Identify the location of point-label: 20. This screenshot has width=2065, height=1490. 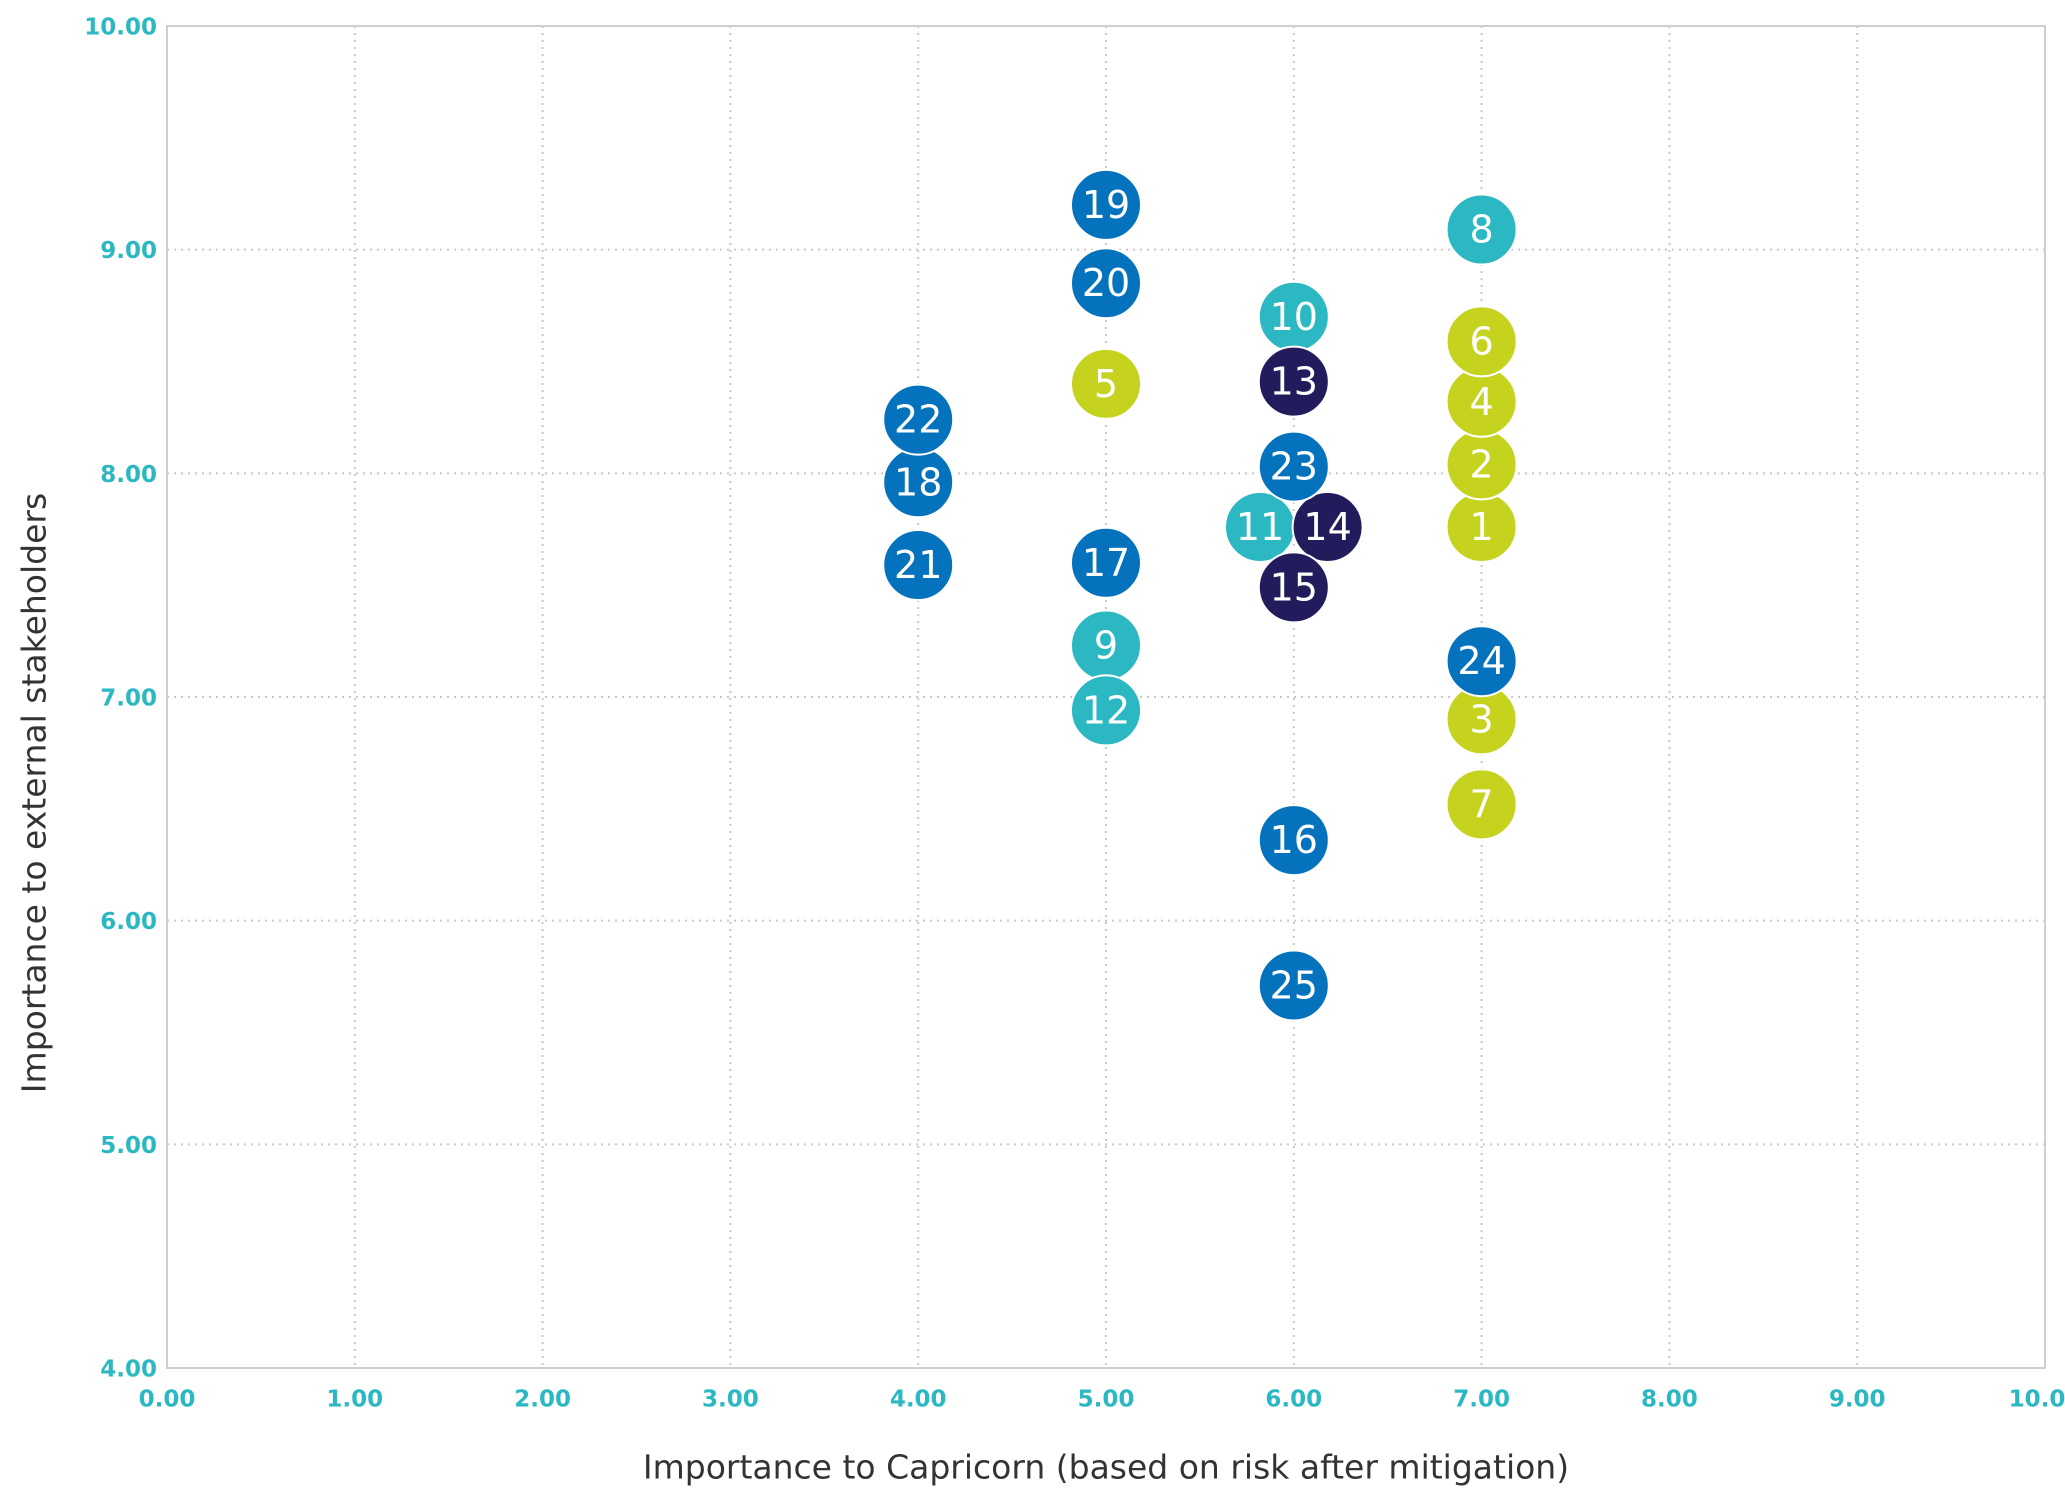
(1106, 283).